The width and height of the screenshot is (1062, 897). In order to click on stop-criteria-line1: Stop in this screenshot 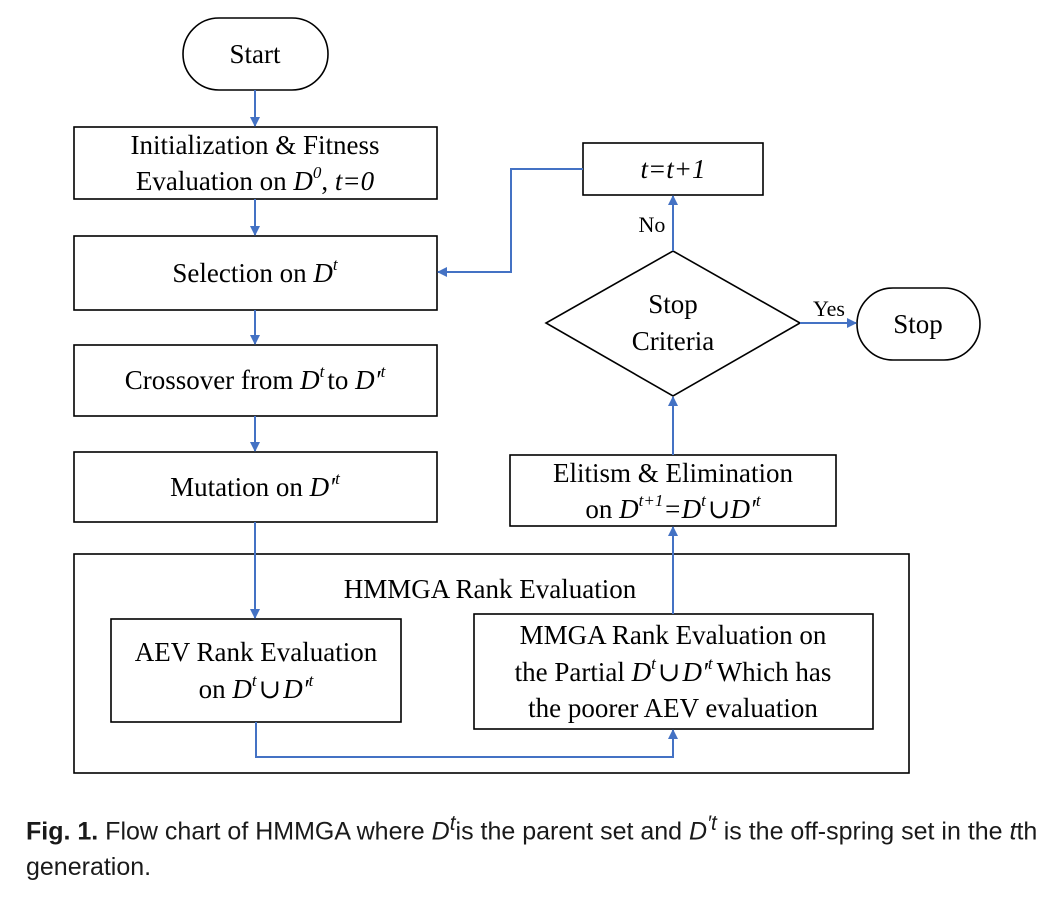, I will do `click(673, 304)`.